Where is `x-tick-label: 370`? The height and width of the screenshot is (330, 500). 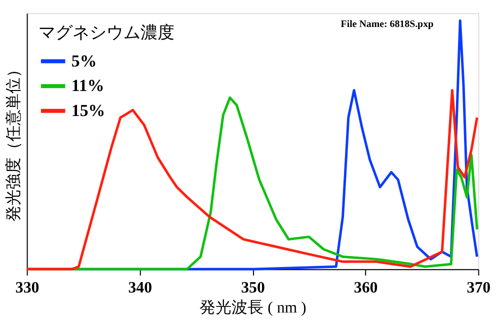 x-tick-label: 370 is located at coordinates (478, 287).